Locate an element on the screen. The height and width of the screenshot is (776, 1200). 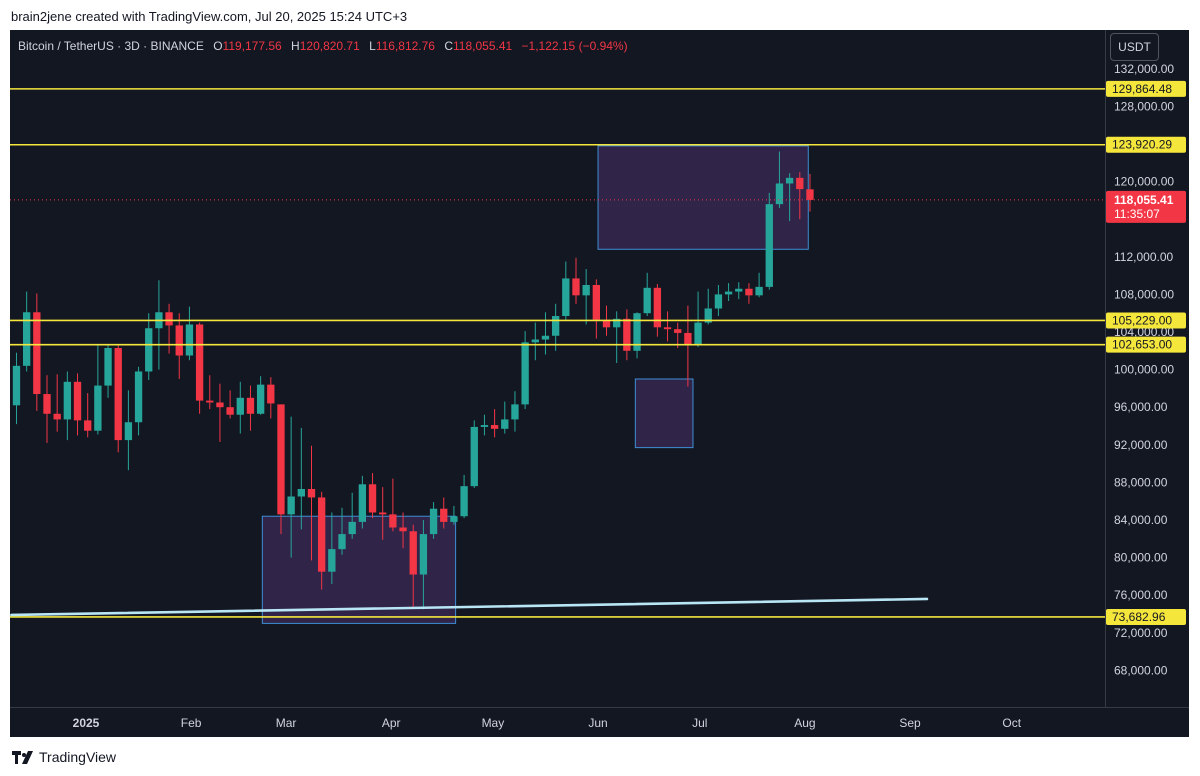
x-tick-label: Jun is located at coordinates (597, 723).